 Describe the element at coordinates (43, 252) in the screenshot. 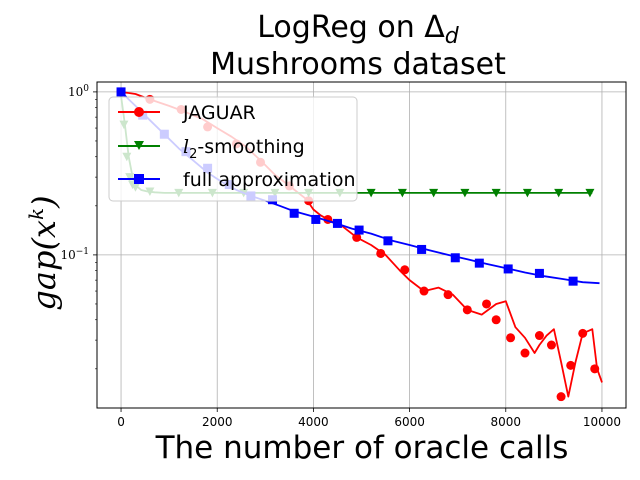

I see `y-axis-label: gap(xk)` at that location.